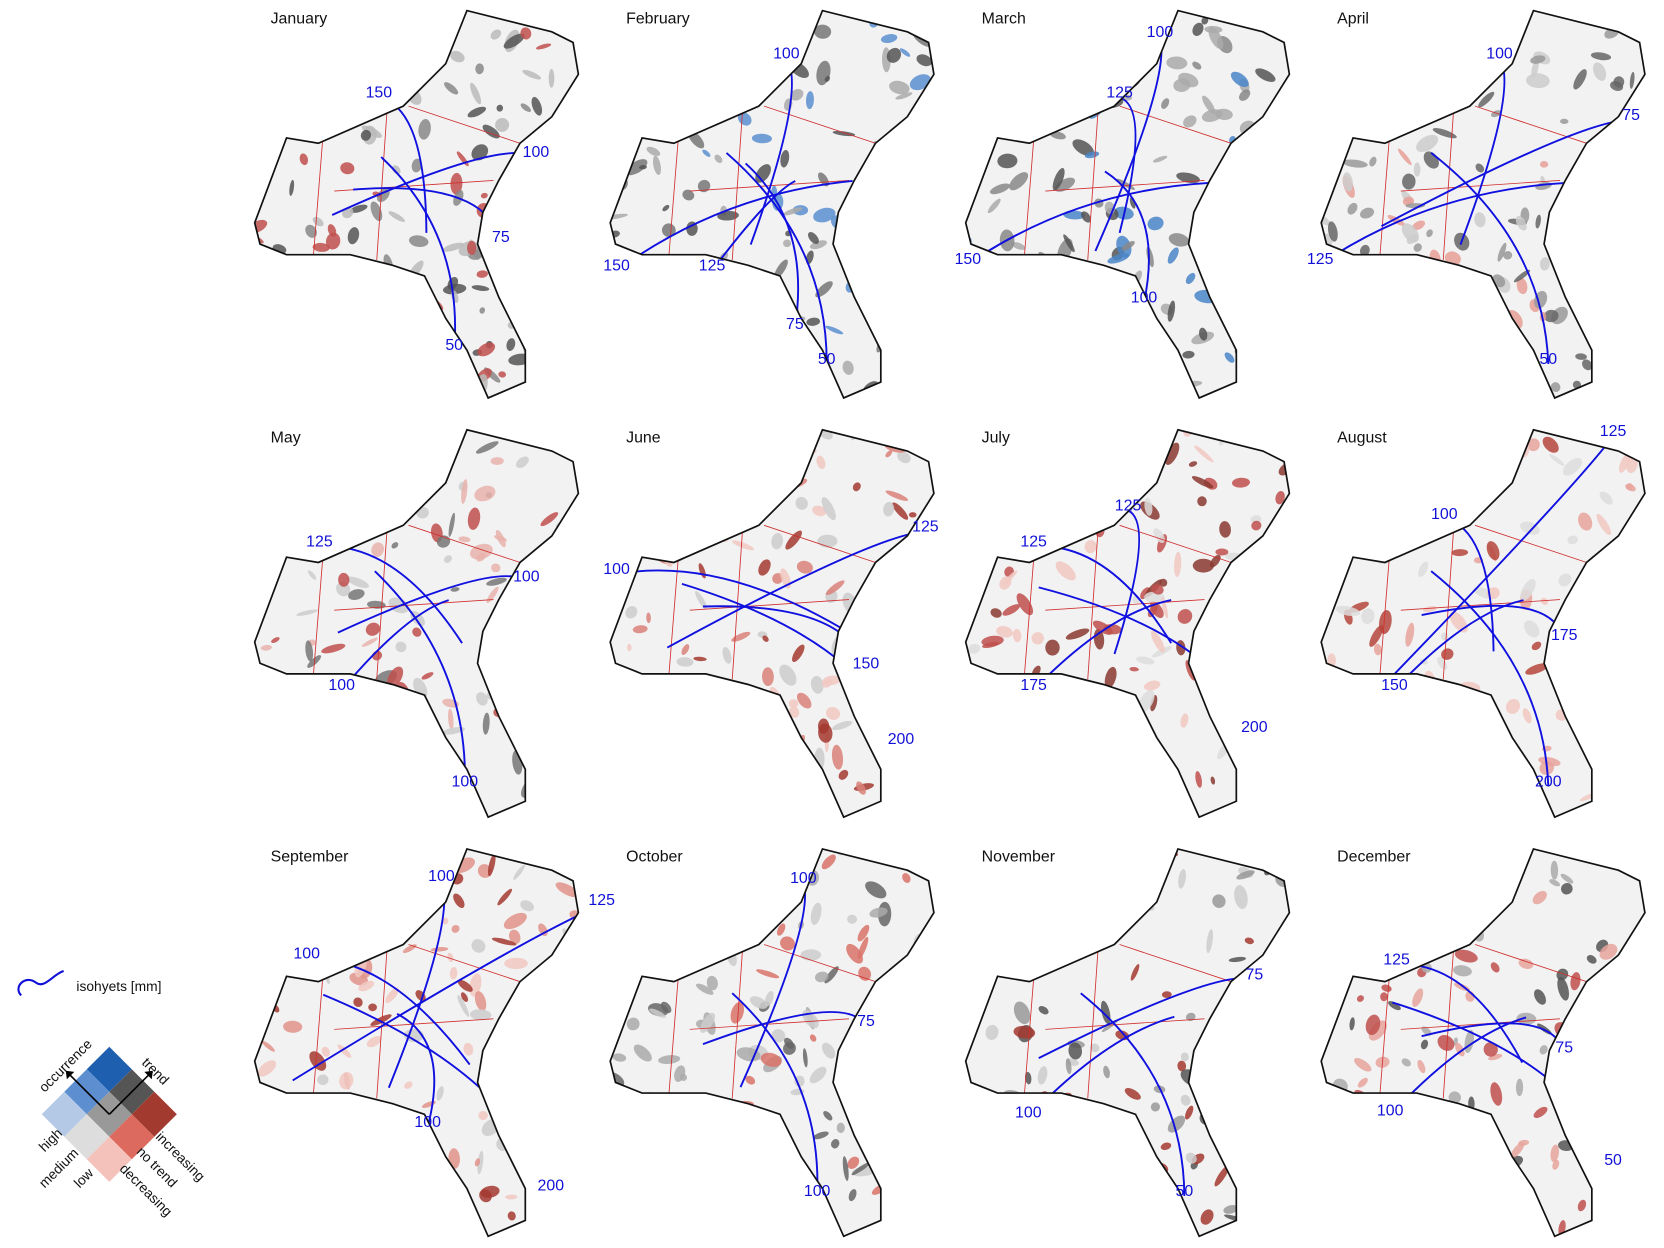 The height and width of the screenshot is (1248, 1664). I want to click on legend-label: isohyets [mm], so click(118, 986).